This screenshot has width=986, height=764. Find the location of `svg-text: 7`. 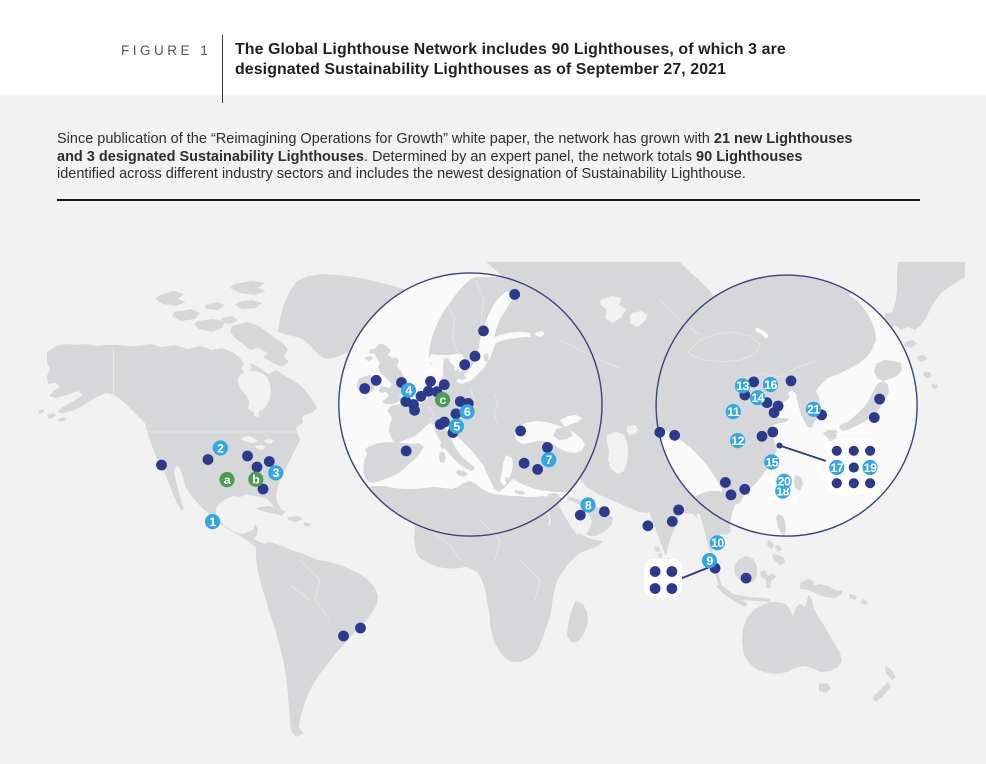

svg-text: 7 is located at coordinates (549, 460).